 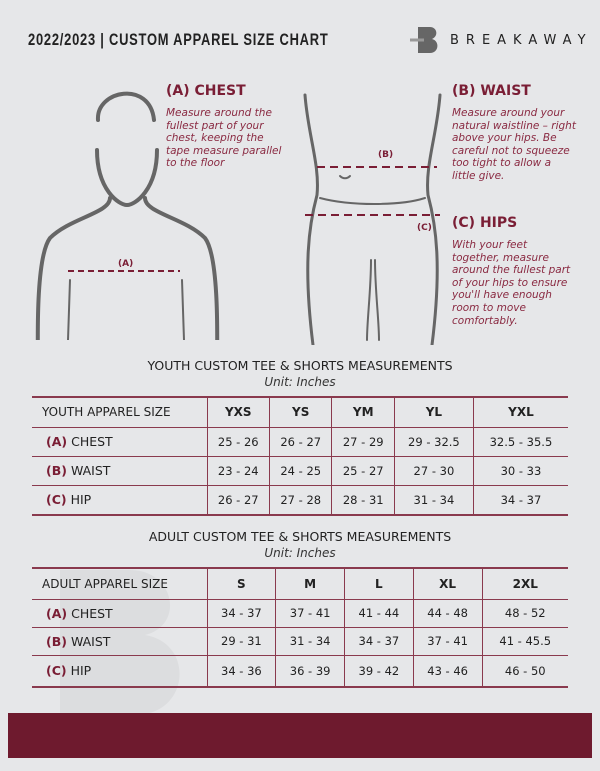 I want to click on header-cell: YS, so click(x=300, y=412).